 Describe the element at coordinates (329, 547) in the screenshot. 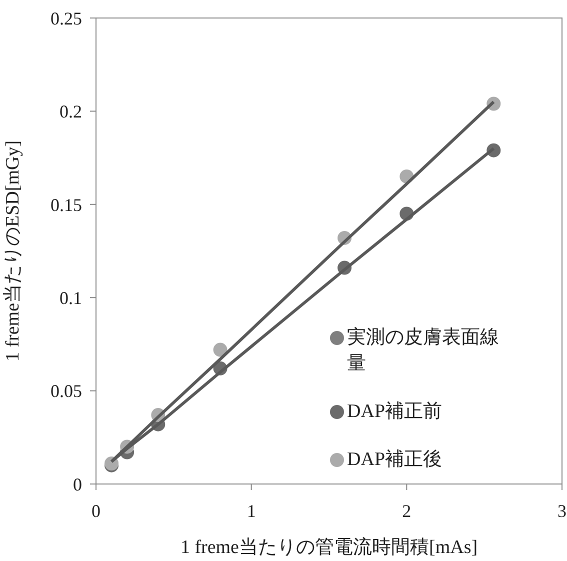

I see `x-axis-title: 1 freme当たりの管電流時間積[mAs]` at that location.